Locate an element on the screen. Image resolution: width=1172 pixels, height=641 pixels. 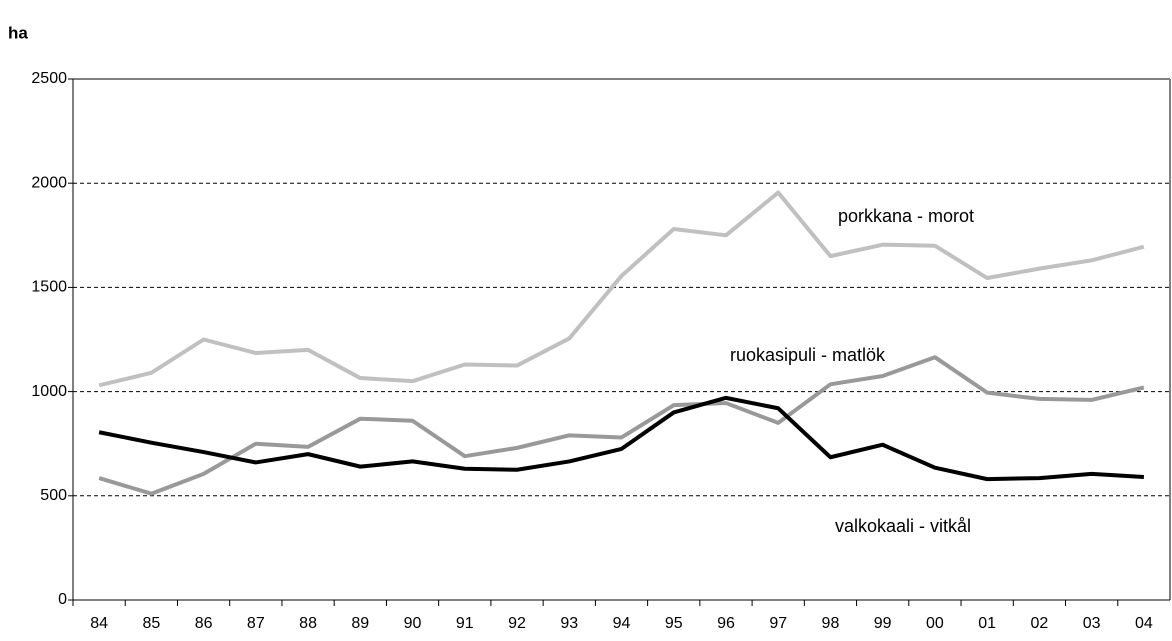
y-tick-label: 1000 is located at coordinates (49, 391).